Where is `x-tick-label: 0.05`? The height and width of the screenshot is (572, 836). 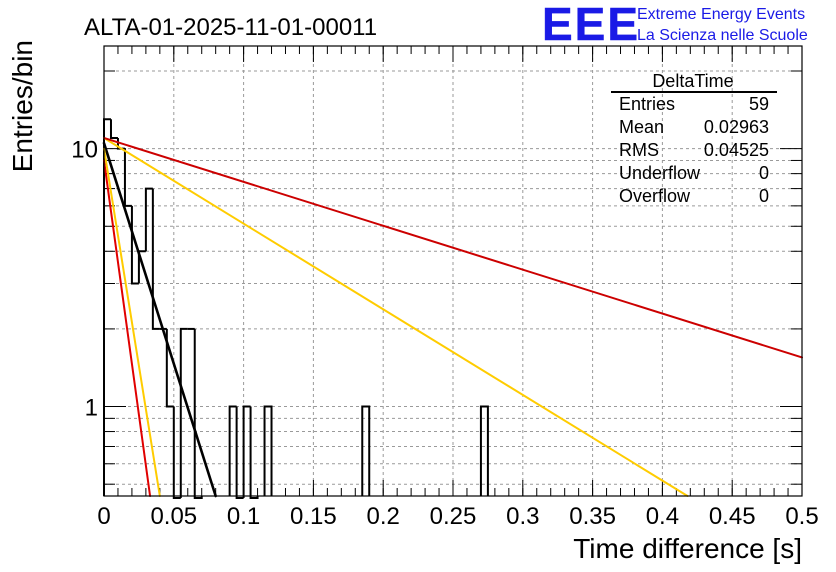
x-tick-label: 0.05 is located at coordinates (173, 516).